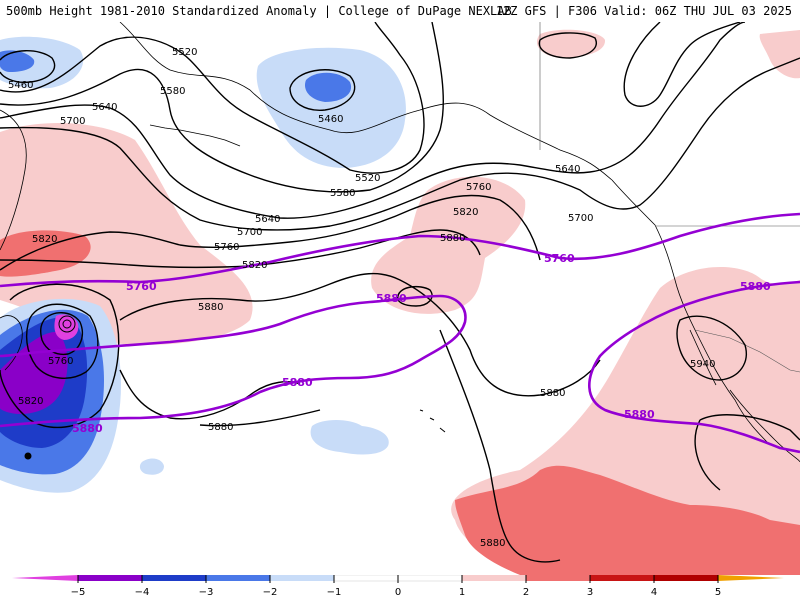 This screenshot has width=800, height=600. What do you see at coordinates (151, 466) in the screenshot?
I see `negative-anomaly-small` at bounding box center [151, 466].